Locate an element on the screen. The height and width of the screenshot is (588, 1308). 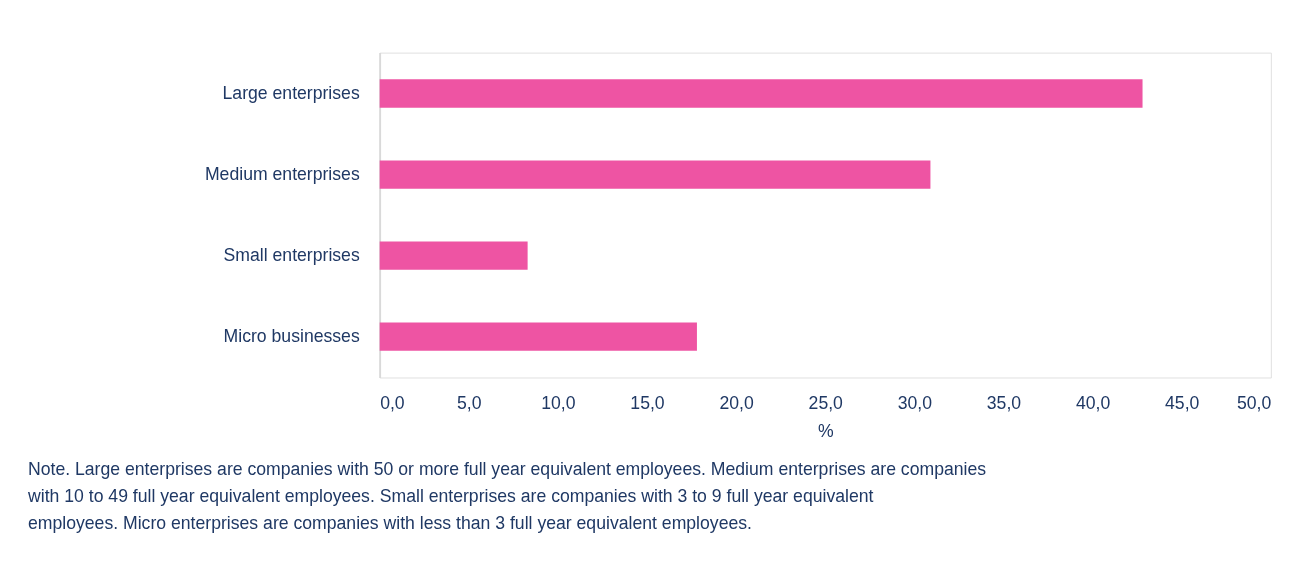
x-tick-label: 20,0 is located at coordinates (736, 402).